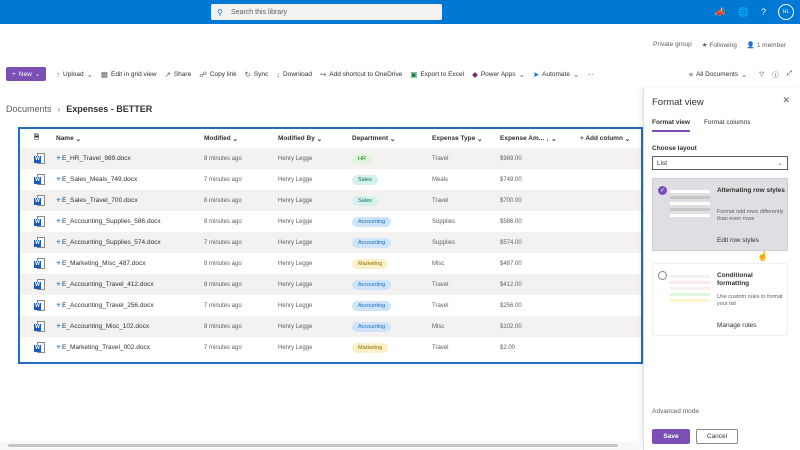 The image size is (800, 450). Describe the element at coordinates (511, 179) in the screenshot. I see `expense-amount-cell: $749.00` at that location.